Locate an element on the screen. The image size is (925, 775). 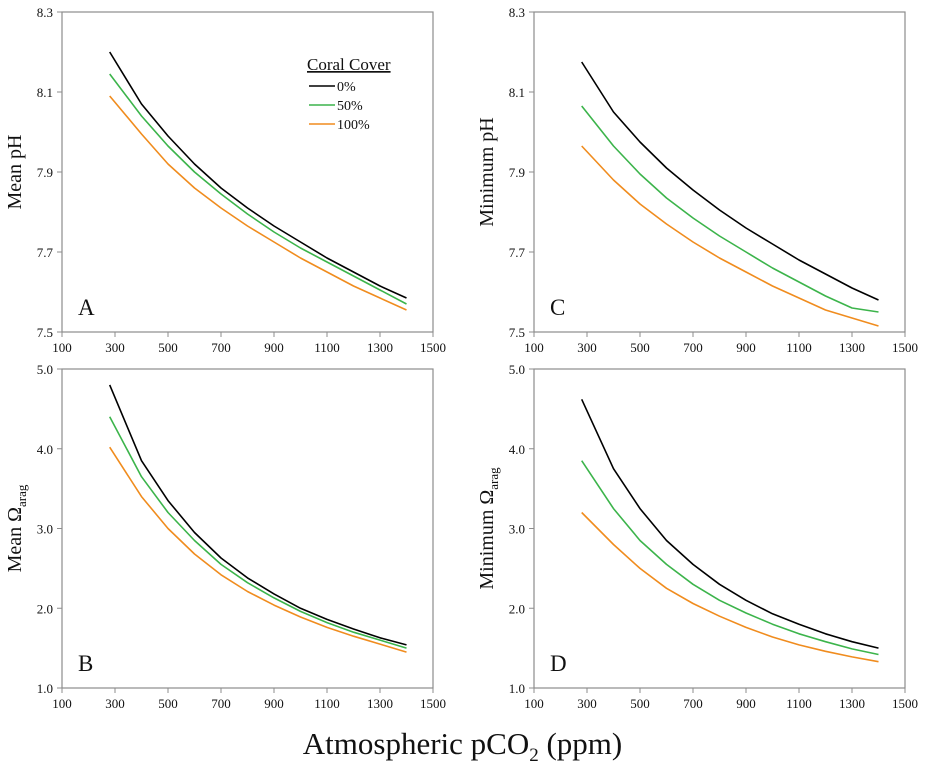
panel-letter-b: B is located at coordinates (85, 663).